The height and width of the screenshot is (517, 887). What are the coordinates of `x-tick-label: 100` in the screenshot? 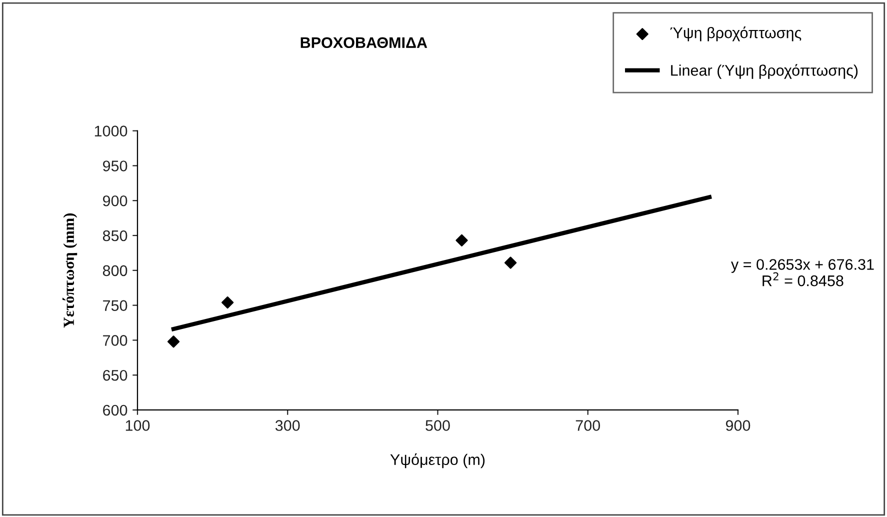 It's located at (138, 425).